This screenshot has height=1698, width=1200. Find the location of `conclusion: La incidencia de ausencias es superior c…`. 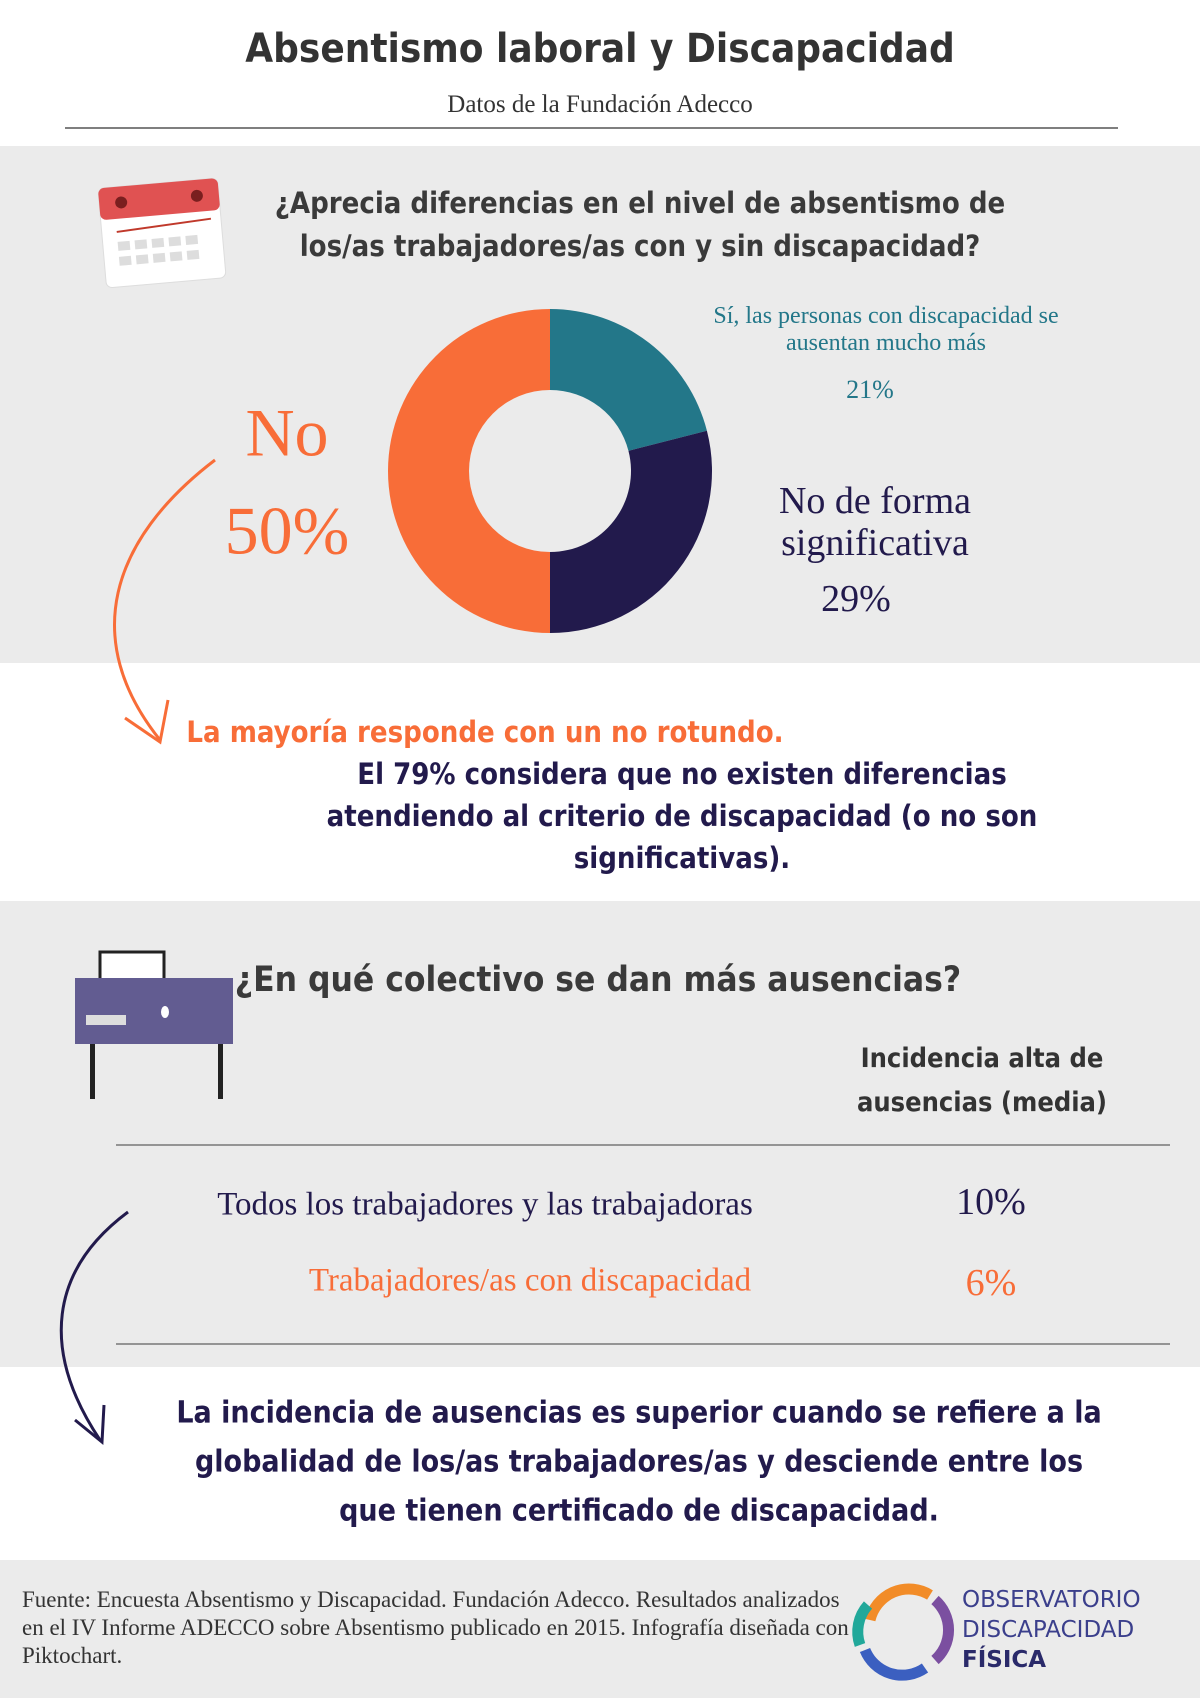

conclusion: La incidencia de ausencias es superior c… is located at coordinates (639, 1462).